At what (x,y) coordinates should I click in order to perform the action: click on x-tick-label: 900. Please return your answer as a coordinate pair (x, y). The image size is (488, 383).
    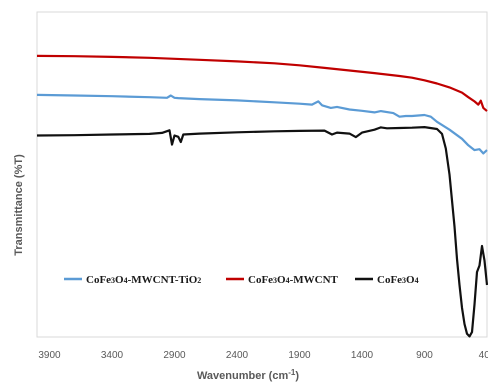
    Looking at the image, I should click on (424, 355).